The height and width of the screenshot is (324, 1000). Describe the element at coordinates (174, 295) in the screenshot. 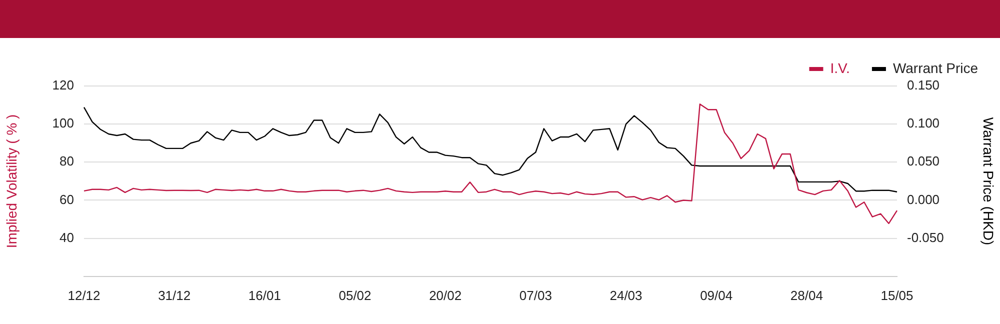

I see `x-tick-label: 31/12` at that location.